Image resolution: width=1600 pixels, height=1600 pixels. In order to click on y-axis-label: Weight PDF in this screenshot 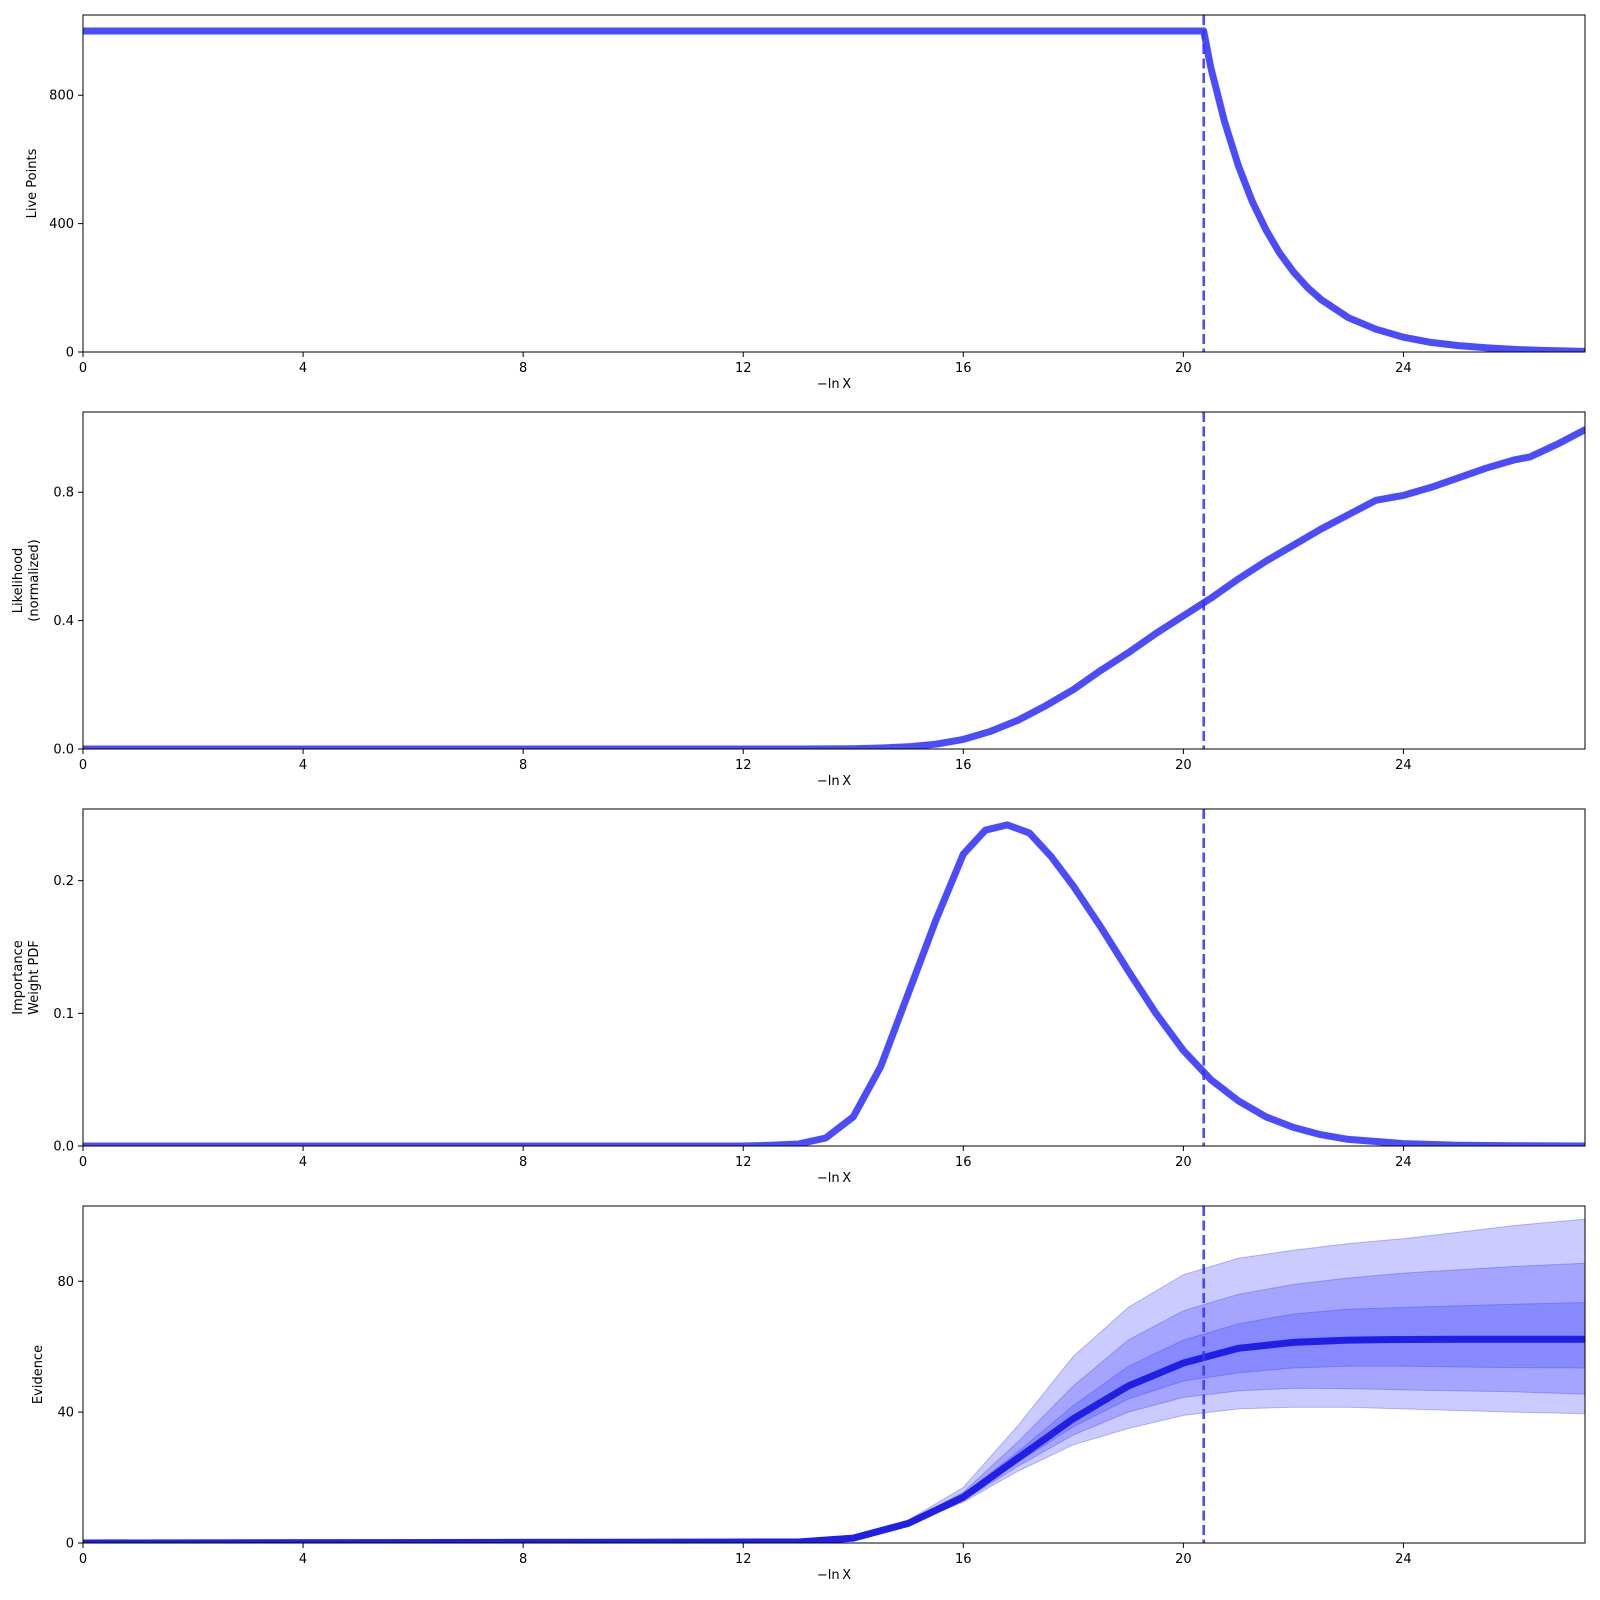, I will do `click(34, 977)`.